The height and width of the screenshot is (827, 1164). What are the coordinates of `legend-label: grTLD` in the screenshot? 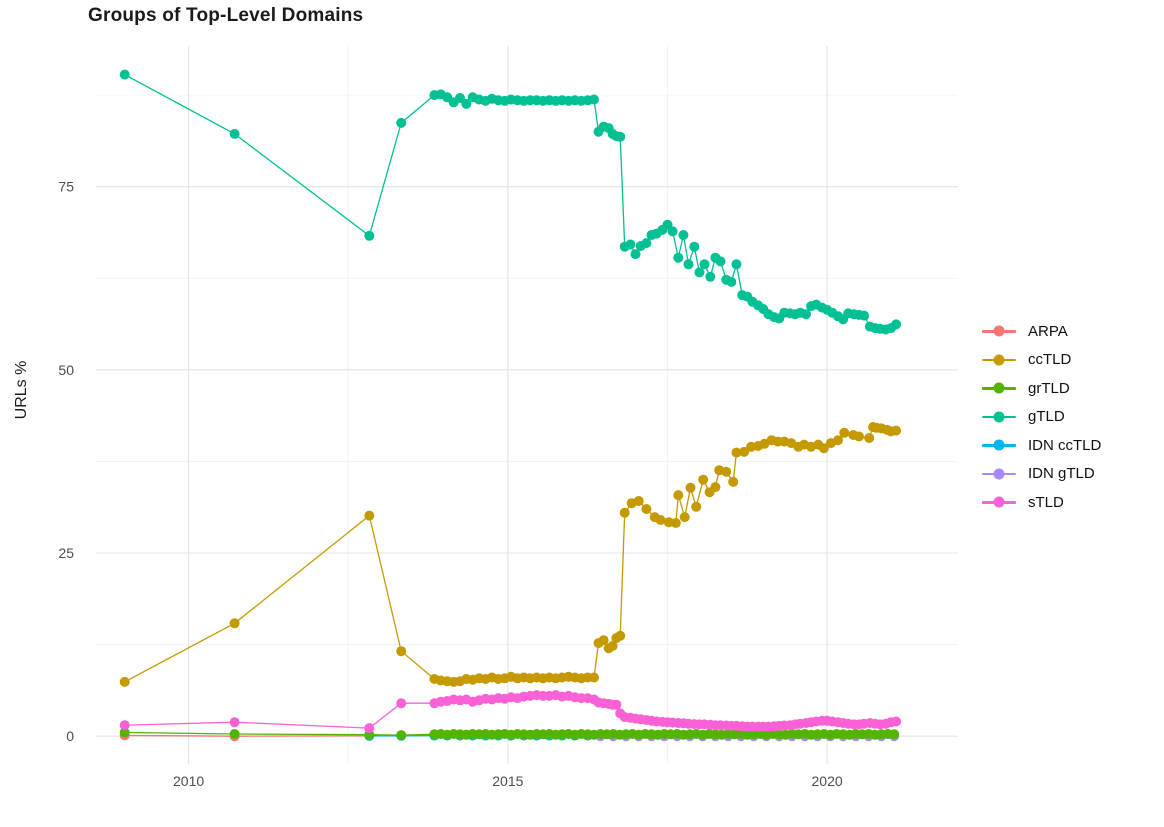 It's located at (1049, 388).